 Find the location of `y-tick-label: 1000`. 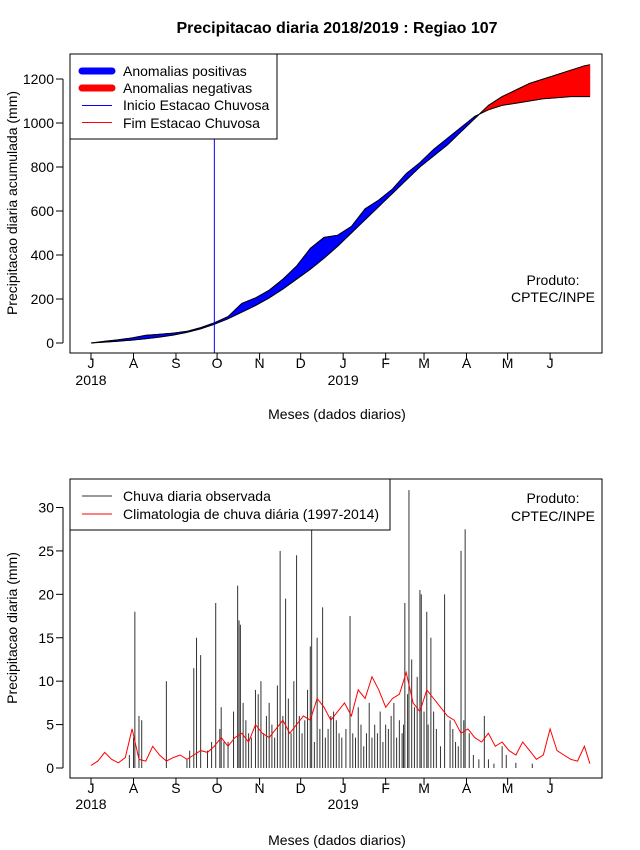

y-tick-label: 1000 is located at coordinates (38, 123).